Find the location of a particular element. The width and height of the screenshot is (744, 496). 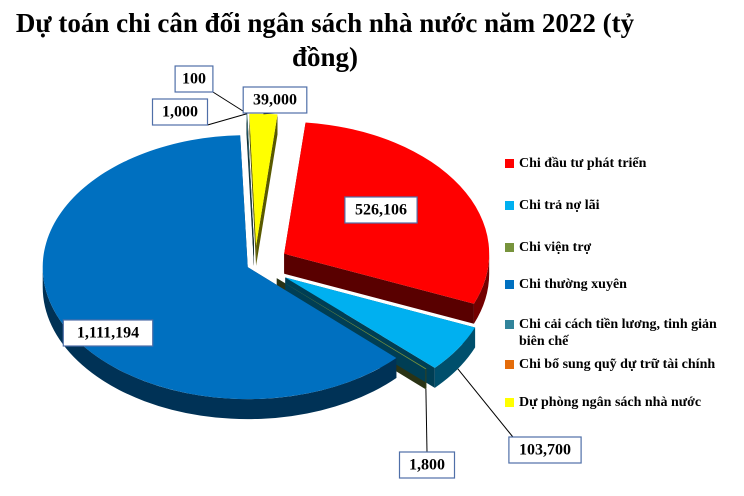

data-label: 1,111,194 is located at coordinates (108, 333).